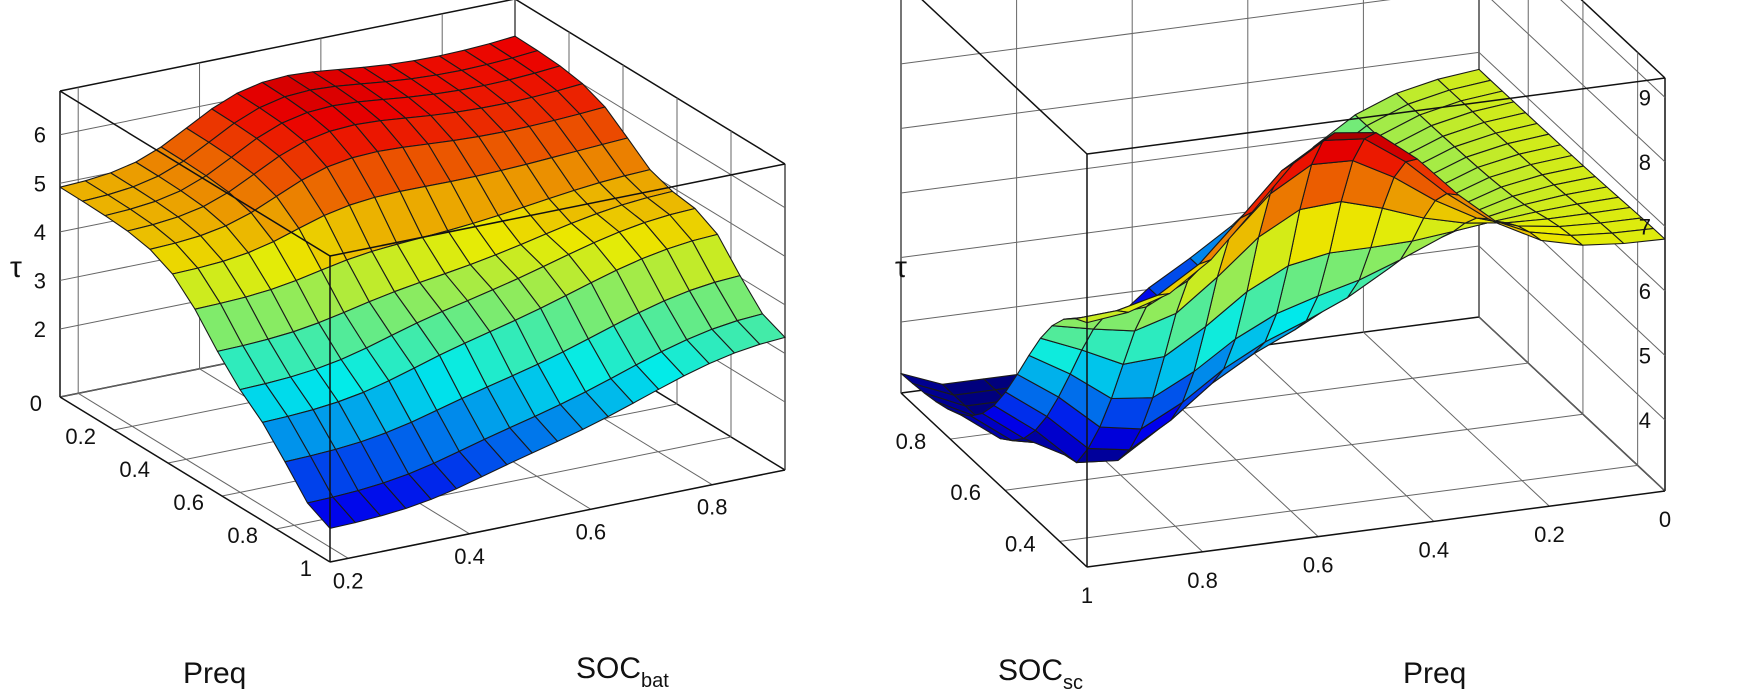 The image size is (1746, 699). I want to click on y-axis-label-sub: bat, so click(655, 681).